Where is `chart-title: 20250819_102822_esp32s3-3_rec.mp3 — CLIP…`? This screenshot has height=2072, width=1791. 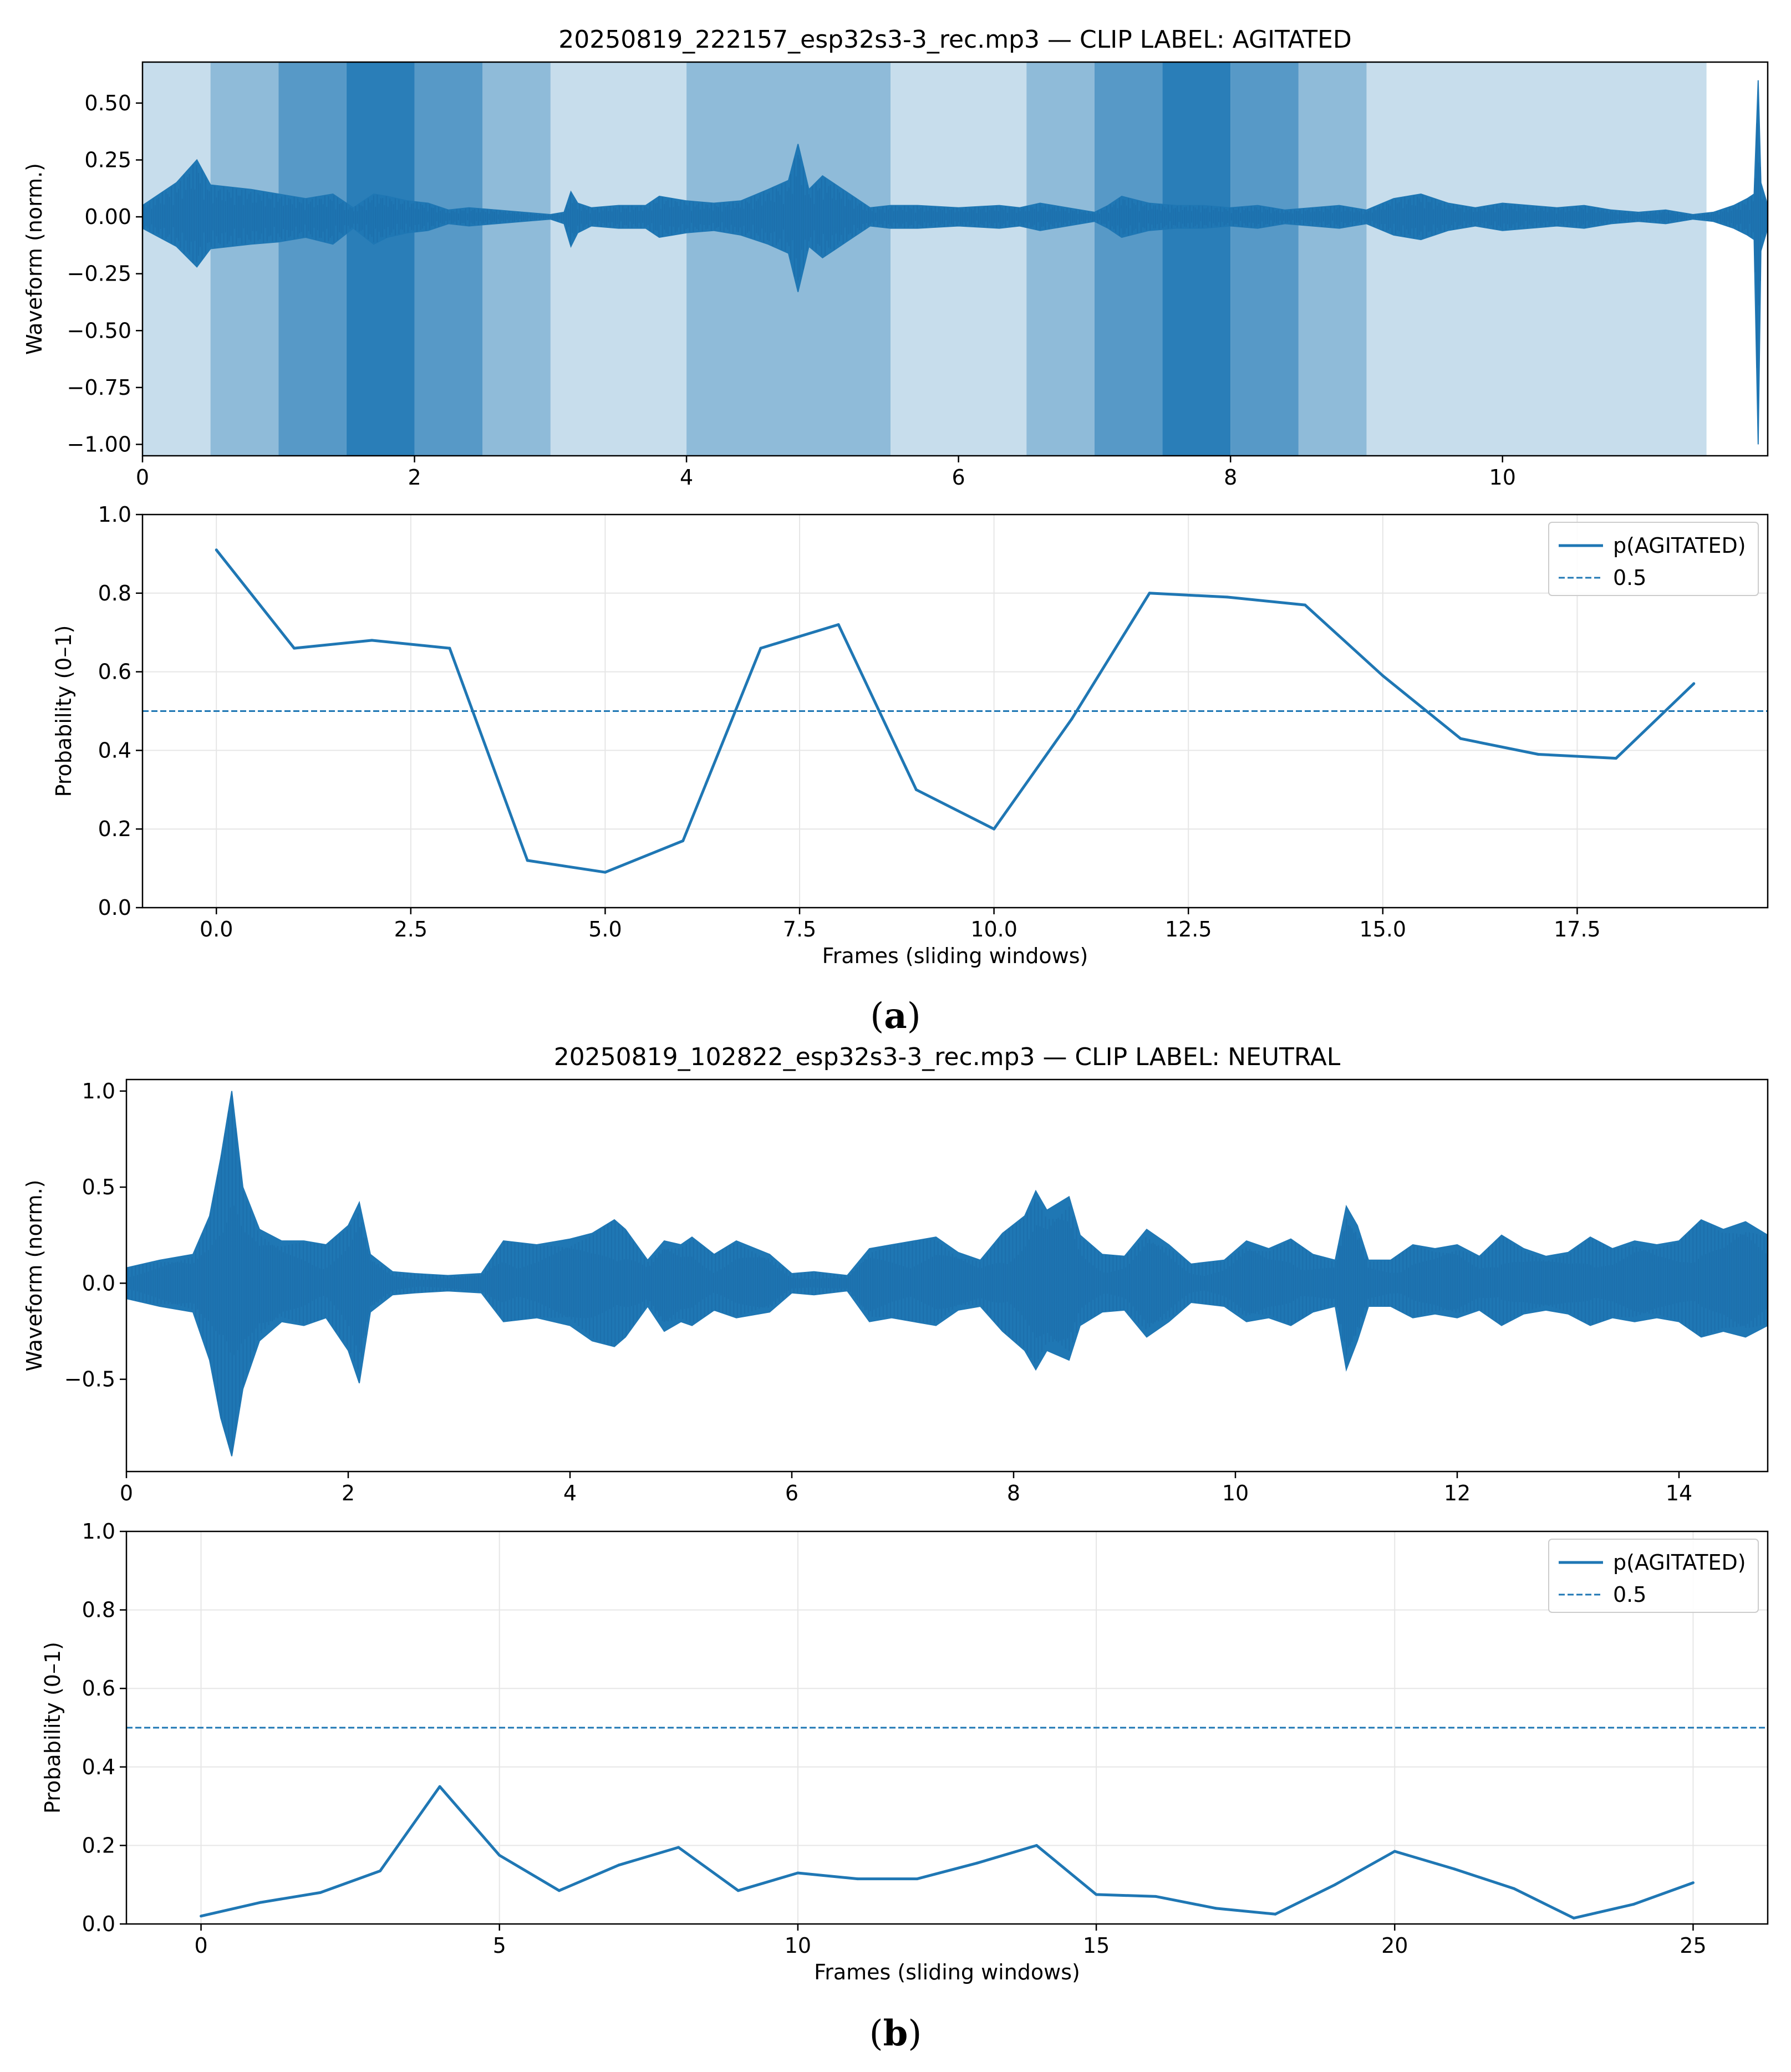 chart-title: 20250819_102822_esp32s3-3_rec.mp3 — CLIP… is located at coordinates (947, 1057).